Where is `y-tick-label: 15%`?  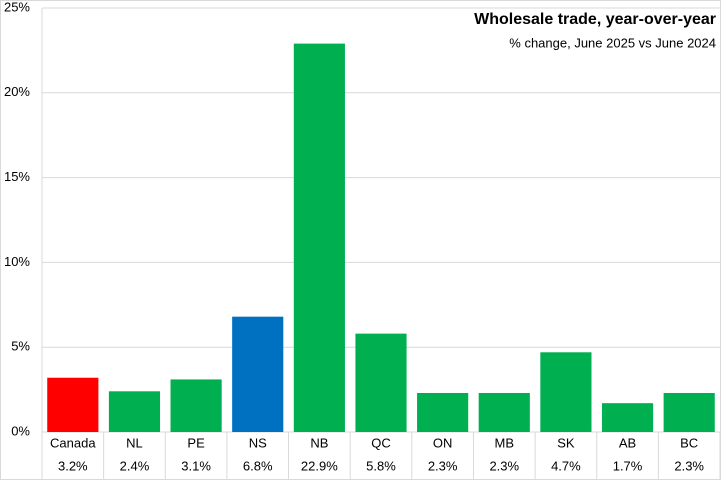
y-tick-label: 15% is located at coordinates (17, 176).